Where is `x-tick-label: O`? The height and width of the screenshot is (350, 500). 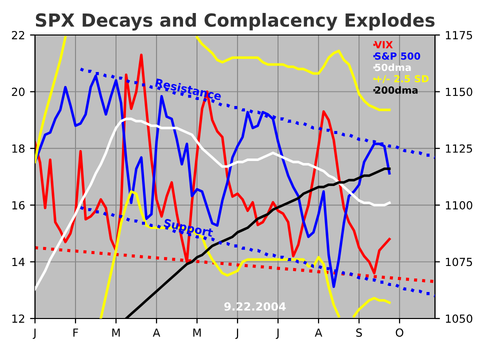 x-tick-label: O is located at coordinates (400, 332).